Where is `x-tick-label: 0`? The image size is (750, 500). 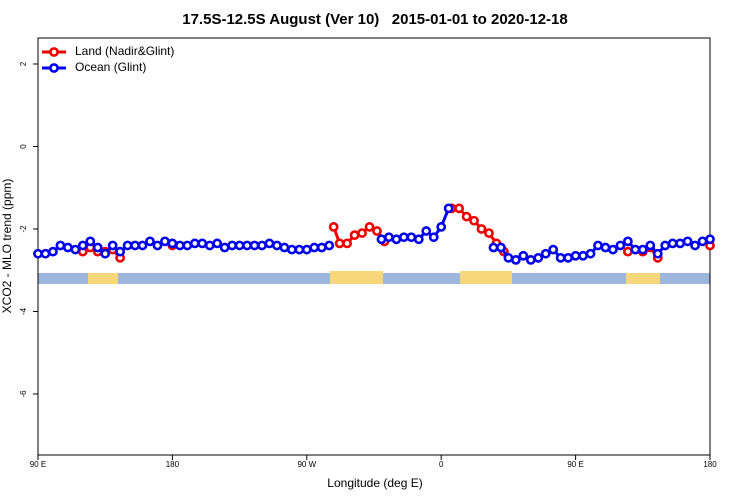 x-tick-label: 0 is located at coordinates (441, 464).